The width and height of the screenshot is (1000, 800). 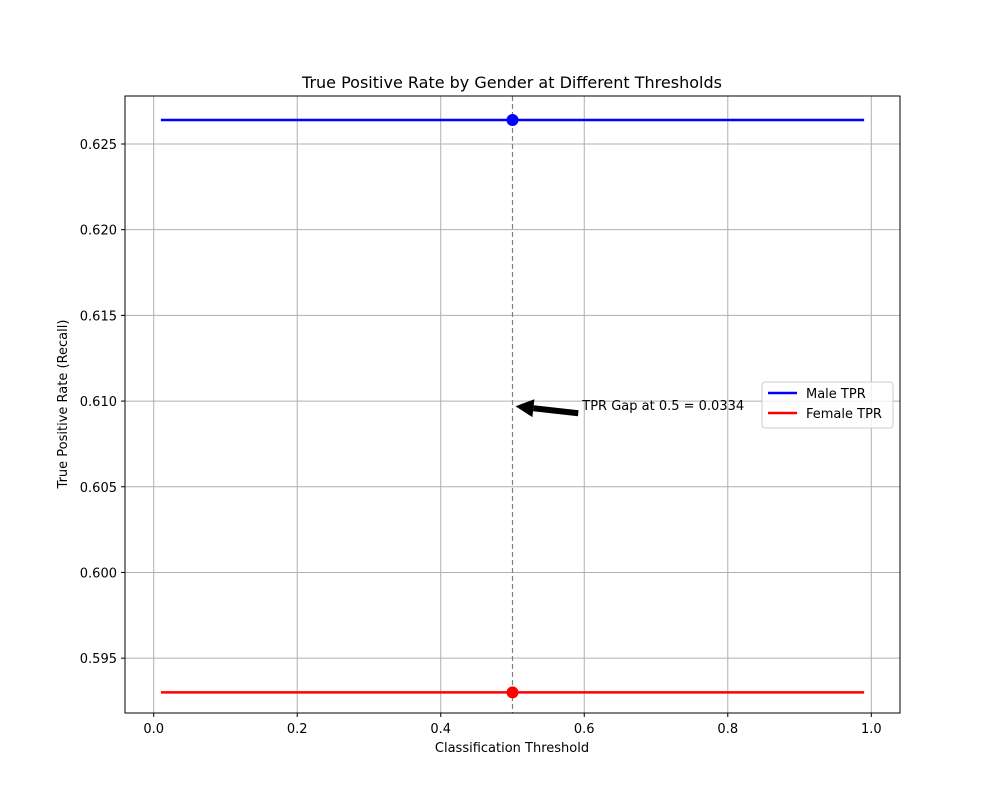 I want to click on legend-female-label: Female TPR, so click(x=844, y=414).